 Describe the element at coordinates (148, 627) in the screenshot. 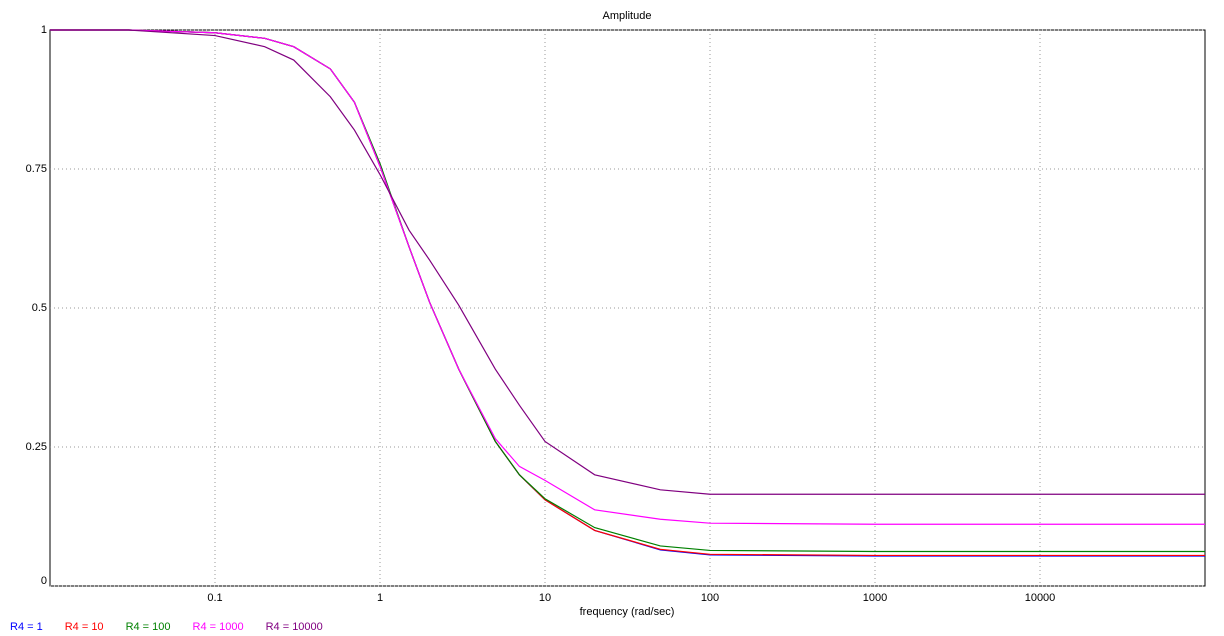

I see `legend-entry: R4 = 100` at that location.